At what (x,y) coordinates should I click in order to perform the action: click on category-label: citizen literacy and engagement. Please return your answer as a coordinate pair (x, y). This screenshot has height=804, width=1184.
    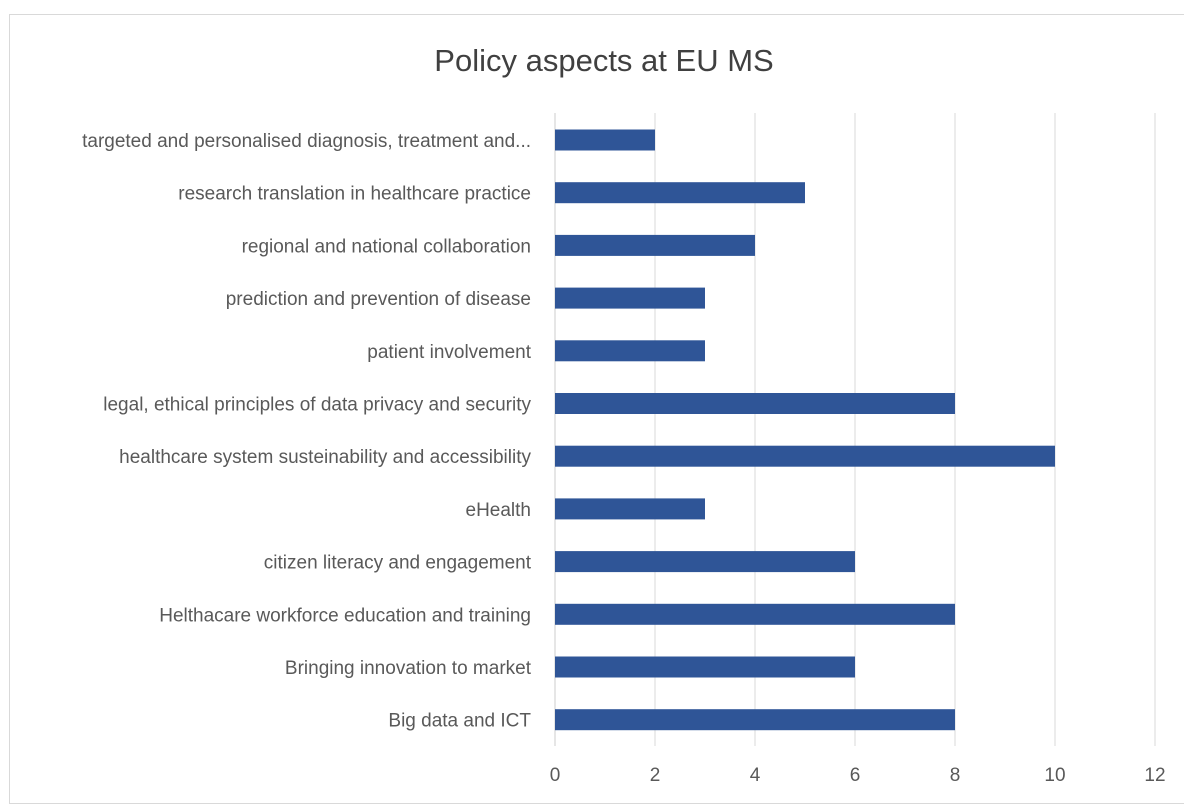
    Looking at the image, I should click on (398, 563).